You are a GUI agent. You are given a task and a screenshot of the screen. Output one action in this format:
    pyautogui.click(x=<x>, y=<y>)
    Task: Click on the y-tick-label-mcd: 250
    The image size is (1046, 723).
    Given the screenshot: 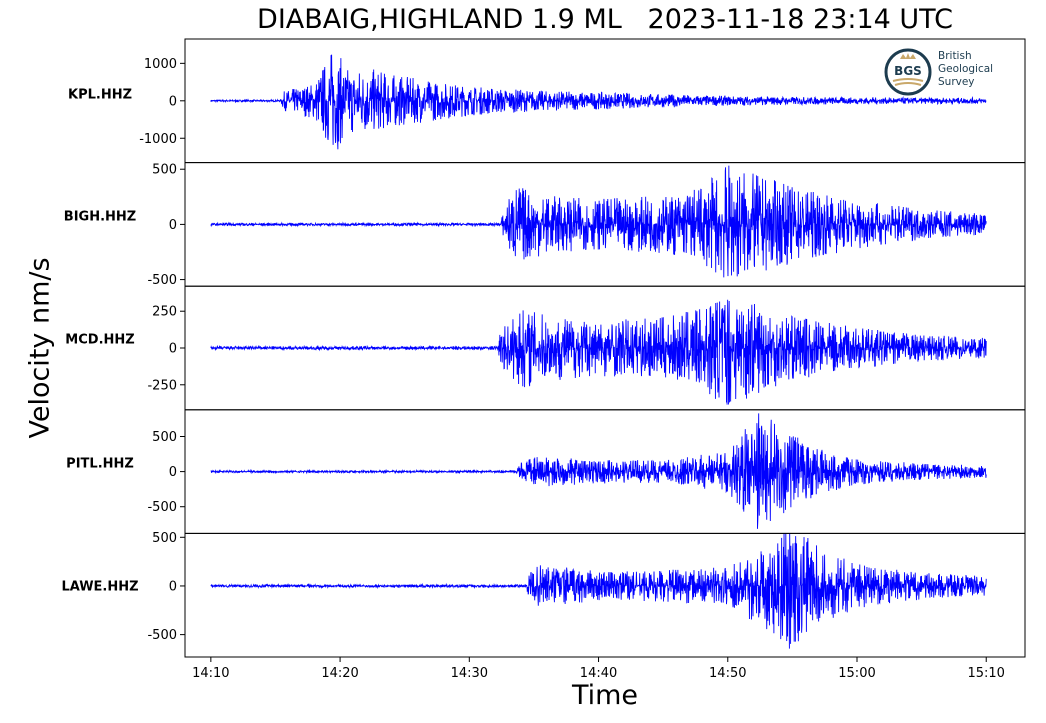 What is the action you would take?
    pyautogui.click(x=164, y=312)
    